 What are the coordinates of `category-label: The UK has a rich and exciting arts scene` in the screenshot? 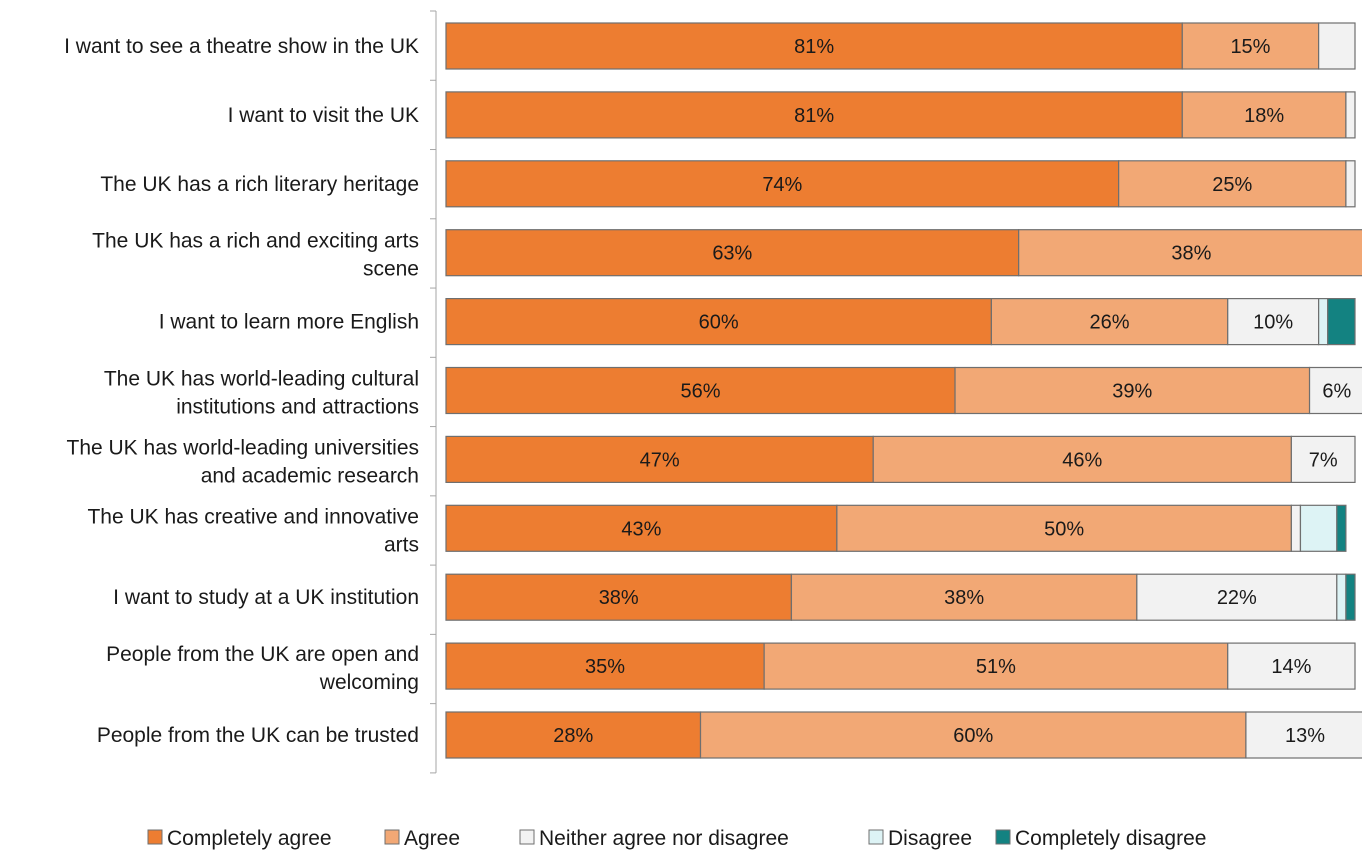 It's located at (255, 255).